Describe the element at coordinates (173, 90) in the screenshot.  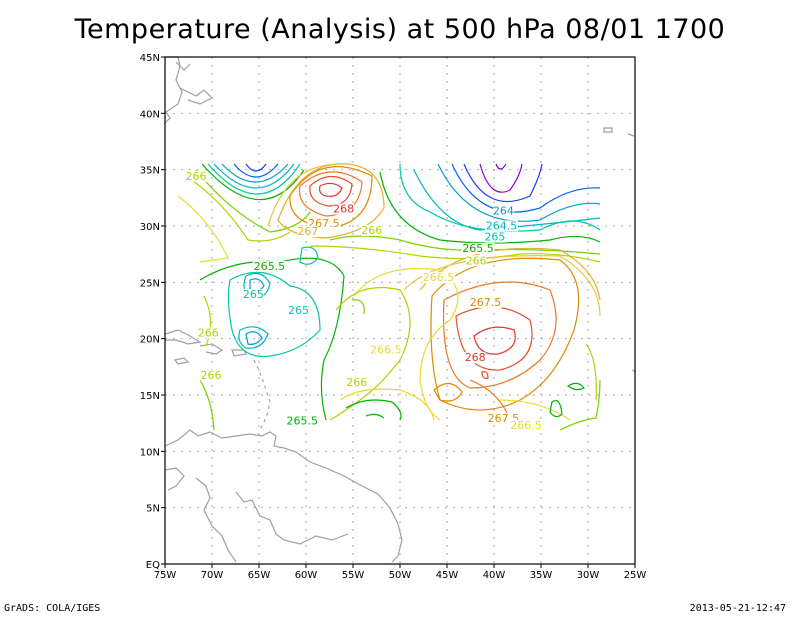
I see `north-america-coast` at that location.